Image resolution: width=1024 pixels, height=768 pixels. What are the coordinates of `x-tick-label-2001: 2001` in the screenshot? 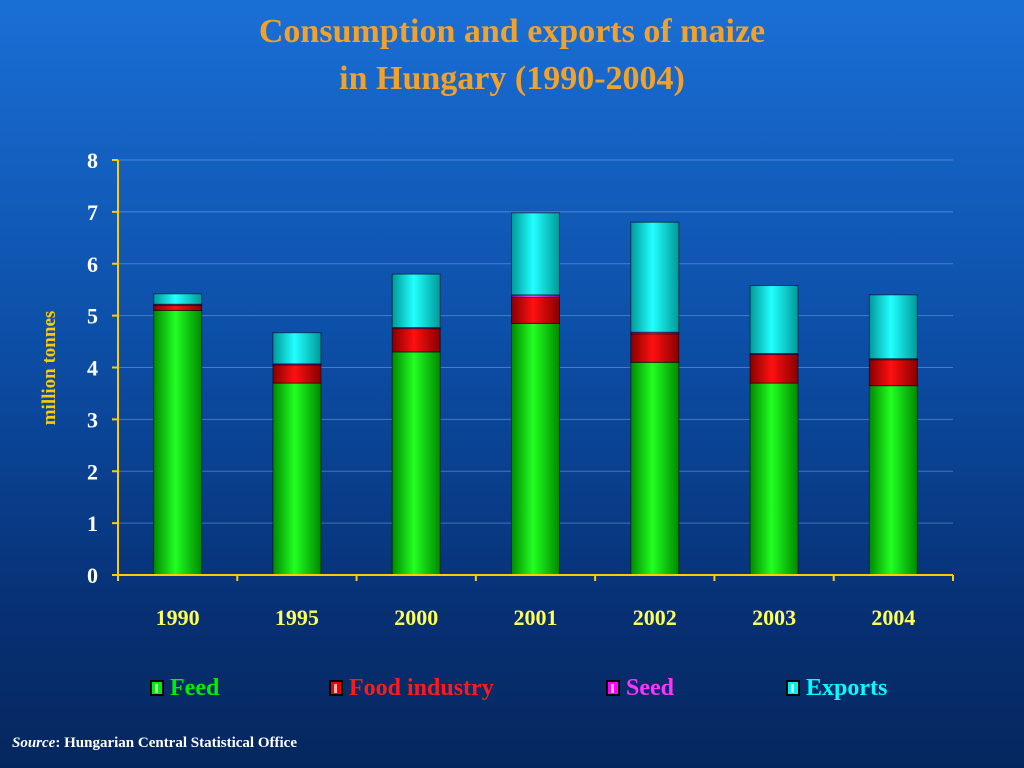 It's located at (536, 617).